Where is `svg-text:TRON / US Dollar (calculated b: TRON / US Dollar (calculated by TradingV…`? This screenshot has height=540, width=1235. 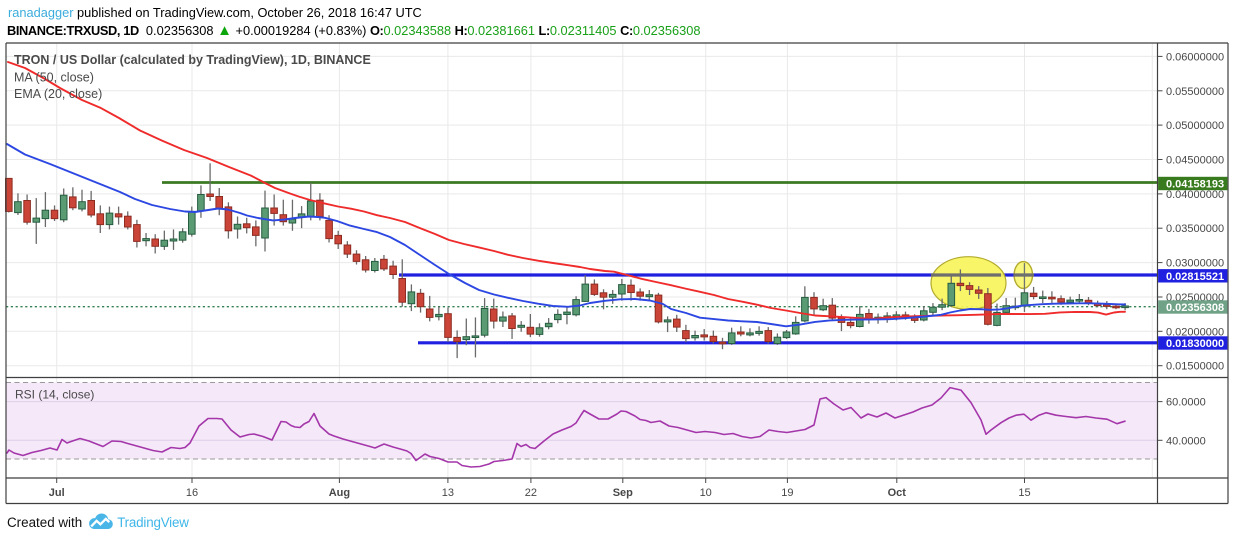
svg-text:TRON / US Dollar (calculated b: TRON / US Dollar (calculated by TradingV… is located at coordinates (192, 60).